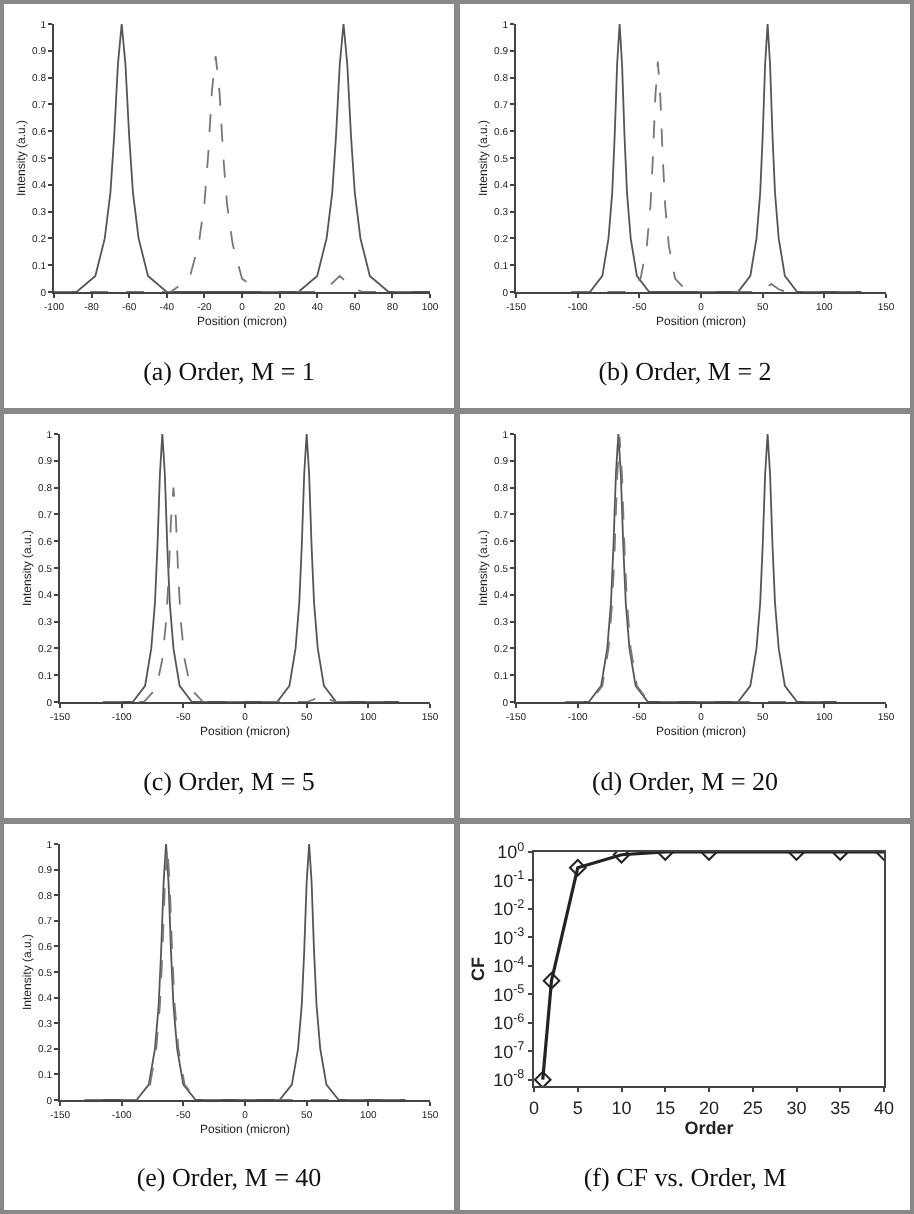  I want to click on y-tick-label: 10$^{-6}$, so click(509, 1022).